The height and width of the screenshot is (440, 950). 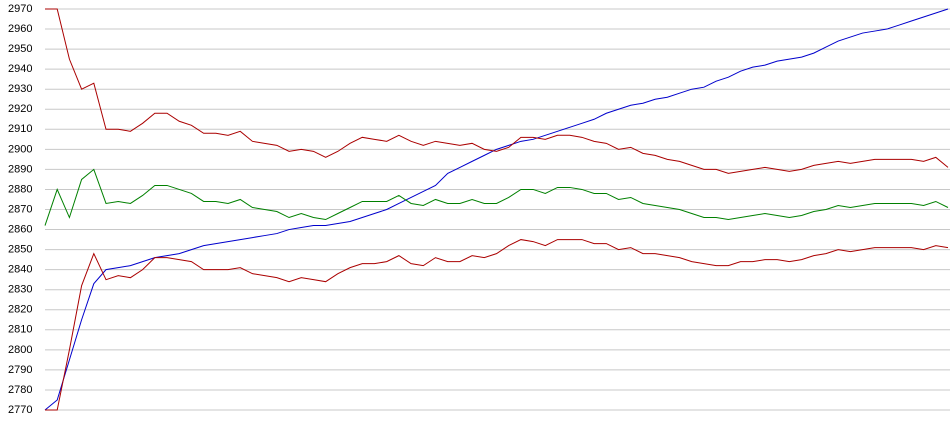 I want to click on y-tick-label: 2830, so click(x=20, y=290).